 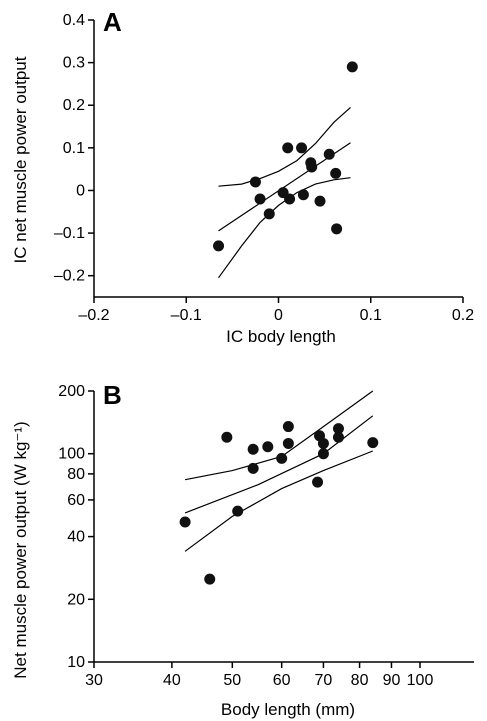 What do you see at coordinates (74, 105) in the screenshot?
I see `panel-a-y-tick-label: 0.2` at bounding box center [74, 105].